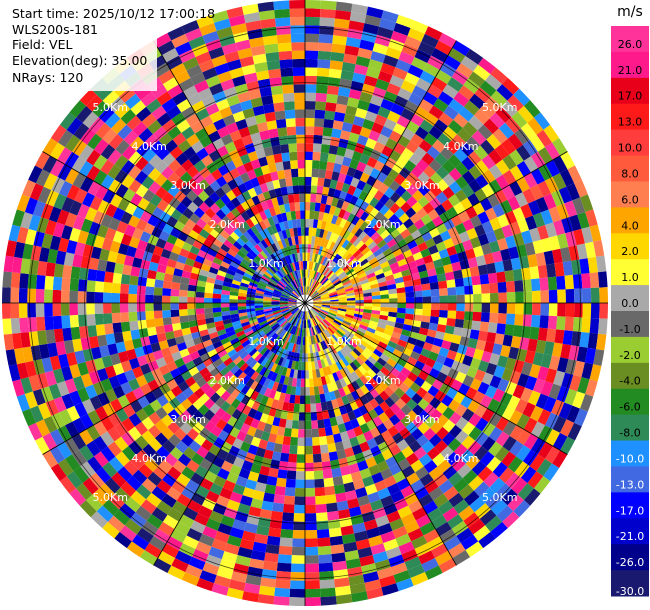 The image size is (650, 610). What do you see at coordinates (630, 562) in the screenshot?
I see `colorbar-tick-label: -26.0` at bounding box center [630, 562].